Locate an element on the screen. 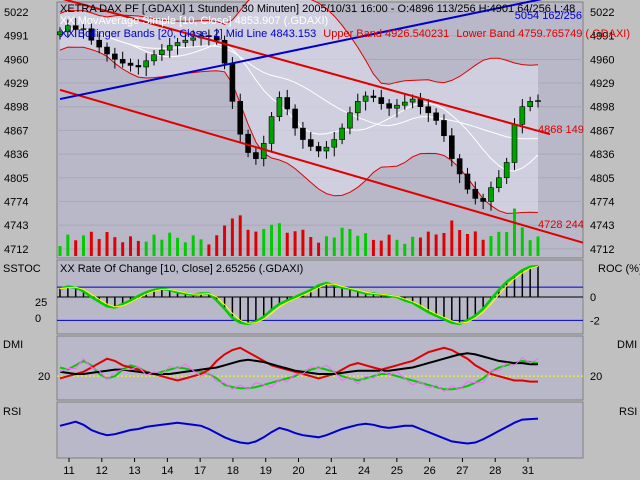  x-tick-label: 24 is located at coordinates (364, 471).